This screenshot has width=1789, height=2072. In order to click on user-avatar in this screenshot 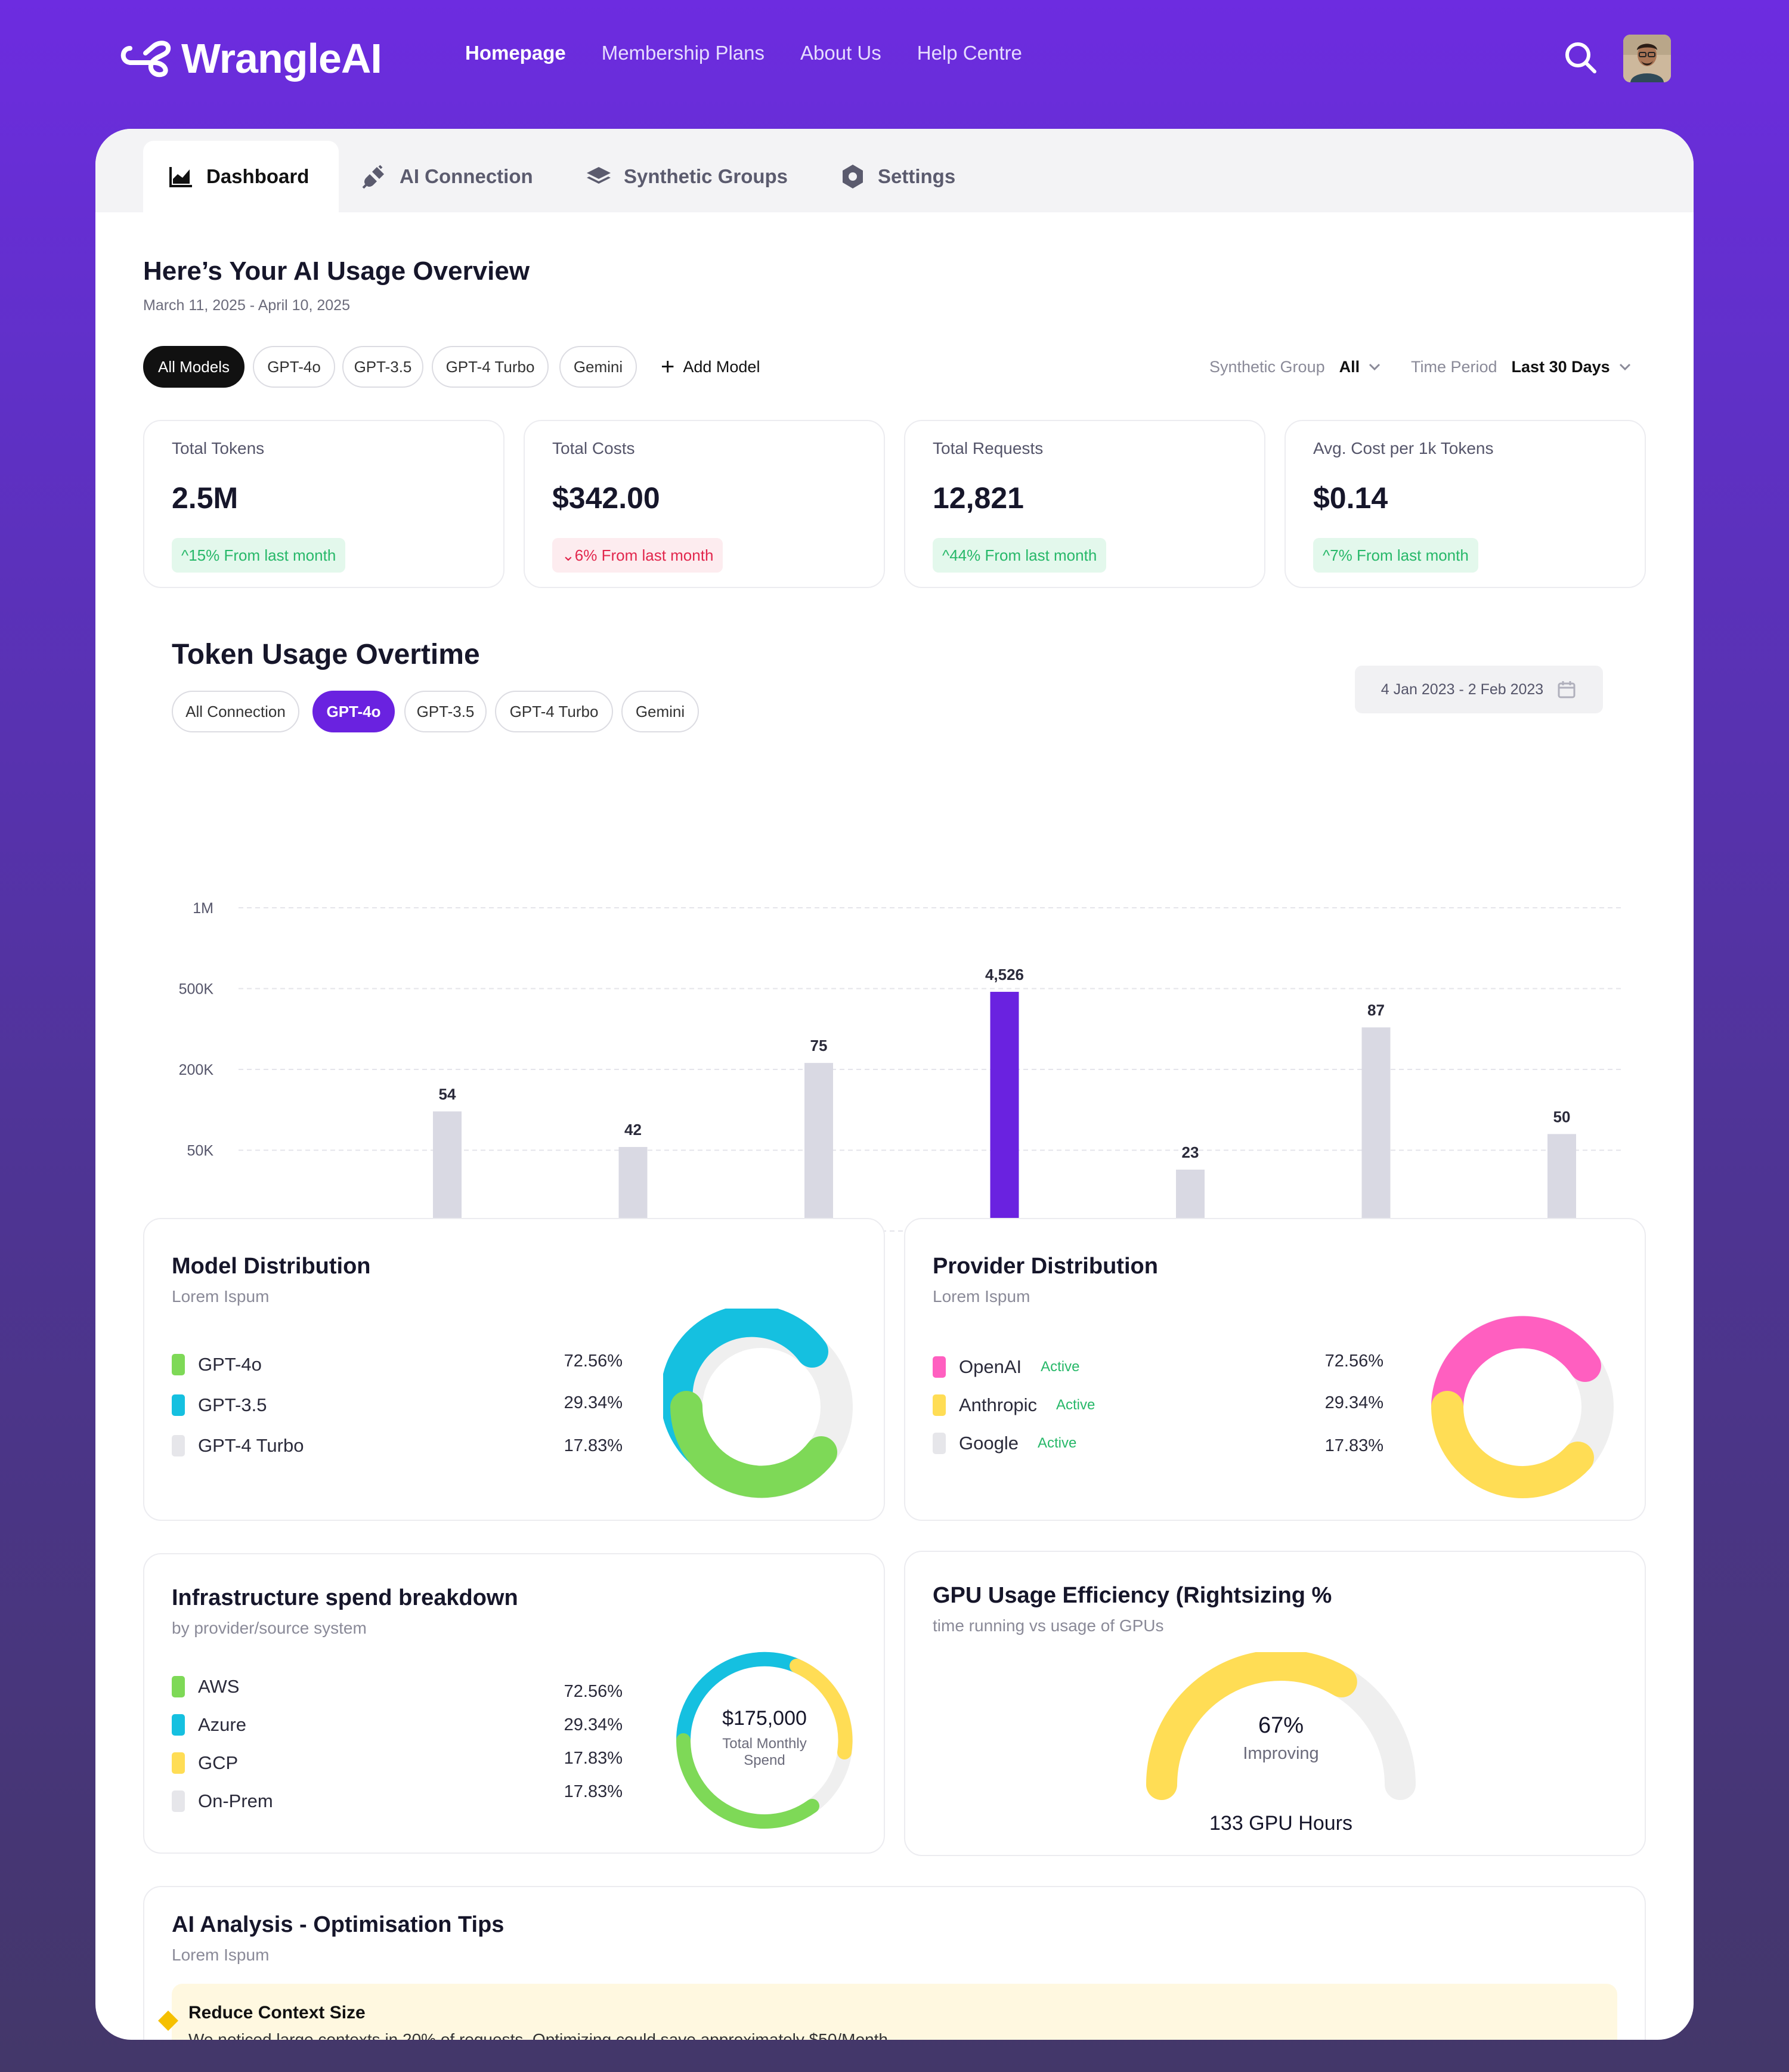, I will do `click(1647, 58)`.